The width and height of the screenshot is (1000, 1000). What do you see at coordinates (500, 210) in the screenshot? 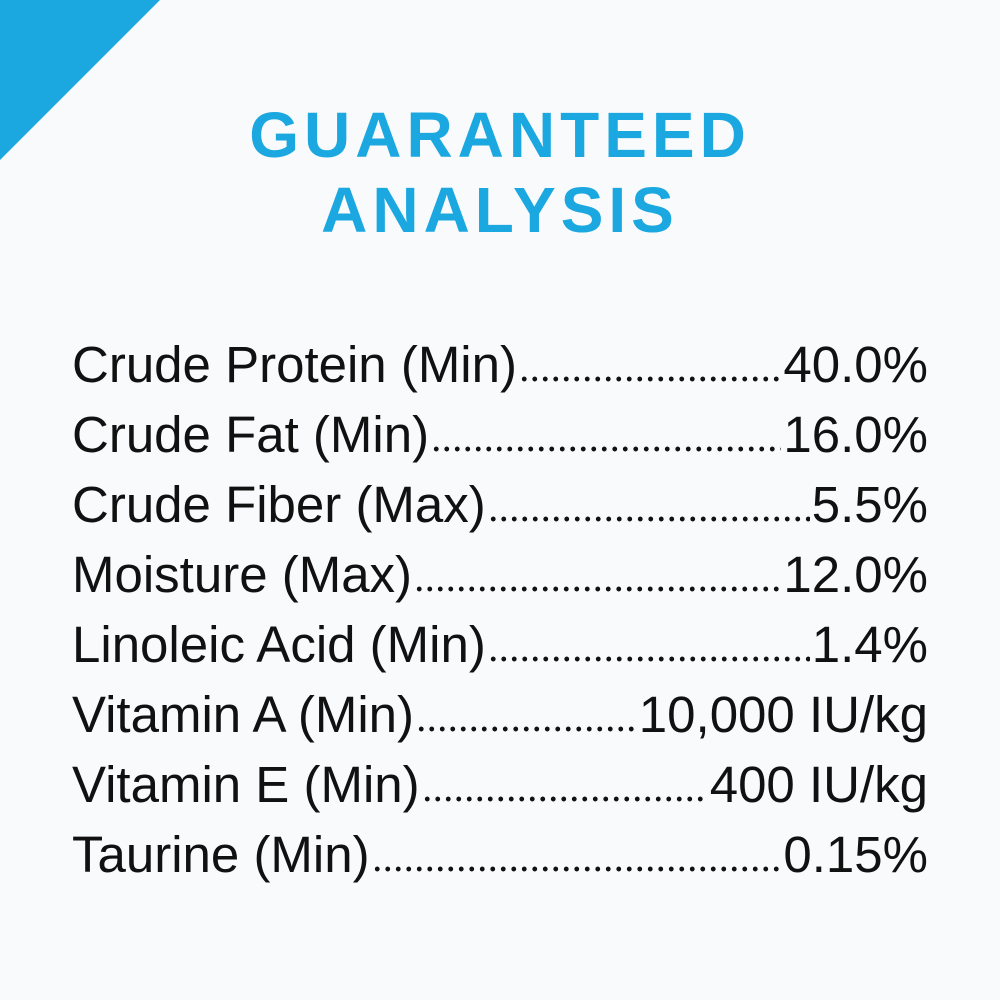
I see `title-line: ANALYSIS` at bounding box center [500, 210].